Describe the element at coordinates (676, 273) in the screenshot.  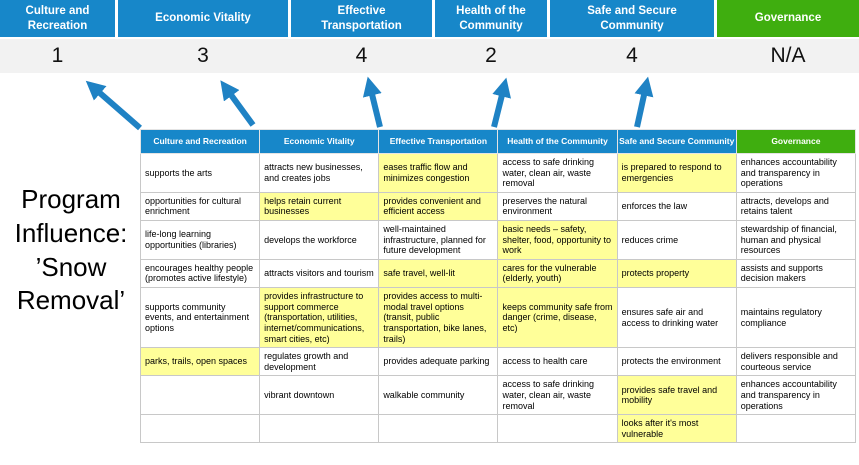
I see `table-cell: protects property` at that location.